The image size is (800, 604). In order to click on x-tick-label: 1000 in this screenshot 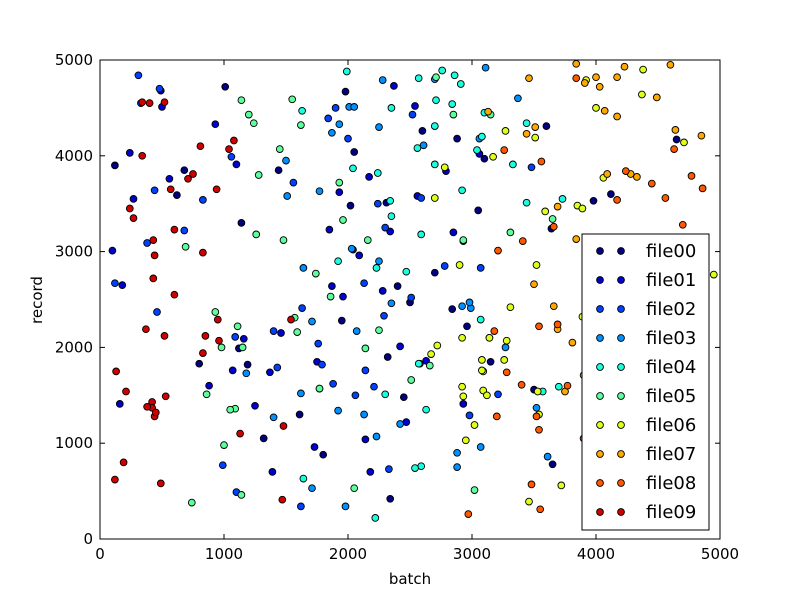, I will do `click(224, 554)`.